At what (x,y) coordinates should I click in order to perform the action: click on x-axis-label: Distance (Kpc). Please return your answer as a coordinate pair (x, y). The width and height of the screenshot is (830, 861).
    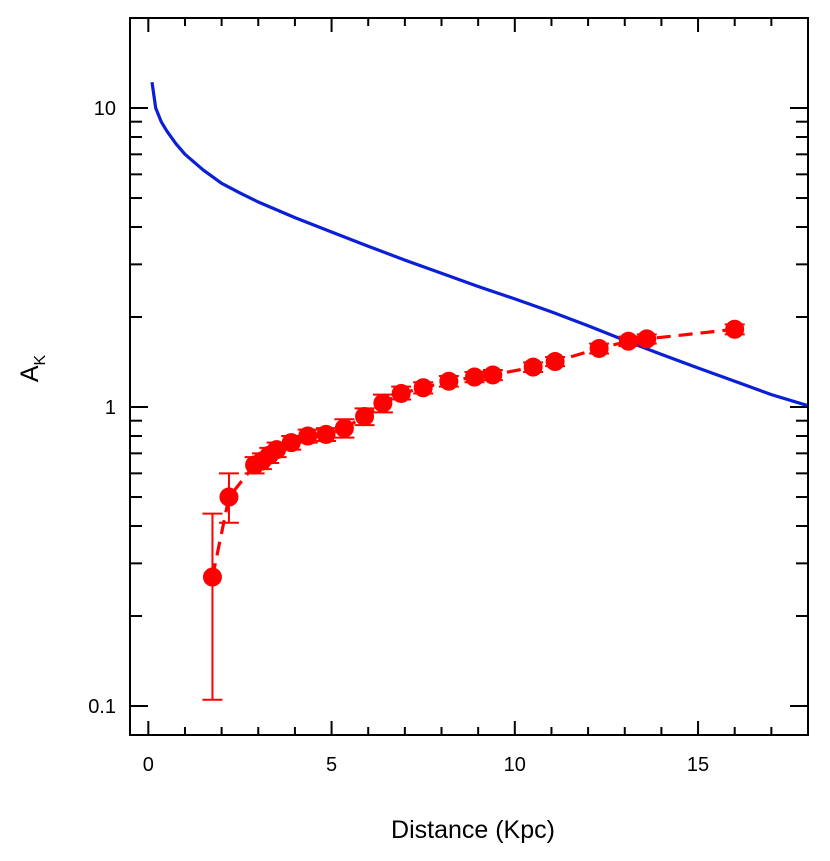
    Looking at the image, I should click on (473, 830).